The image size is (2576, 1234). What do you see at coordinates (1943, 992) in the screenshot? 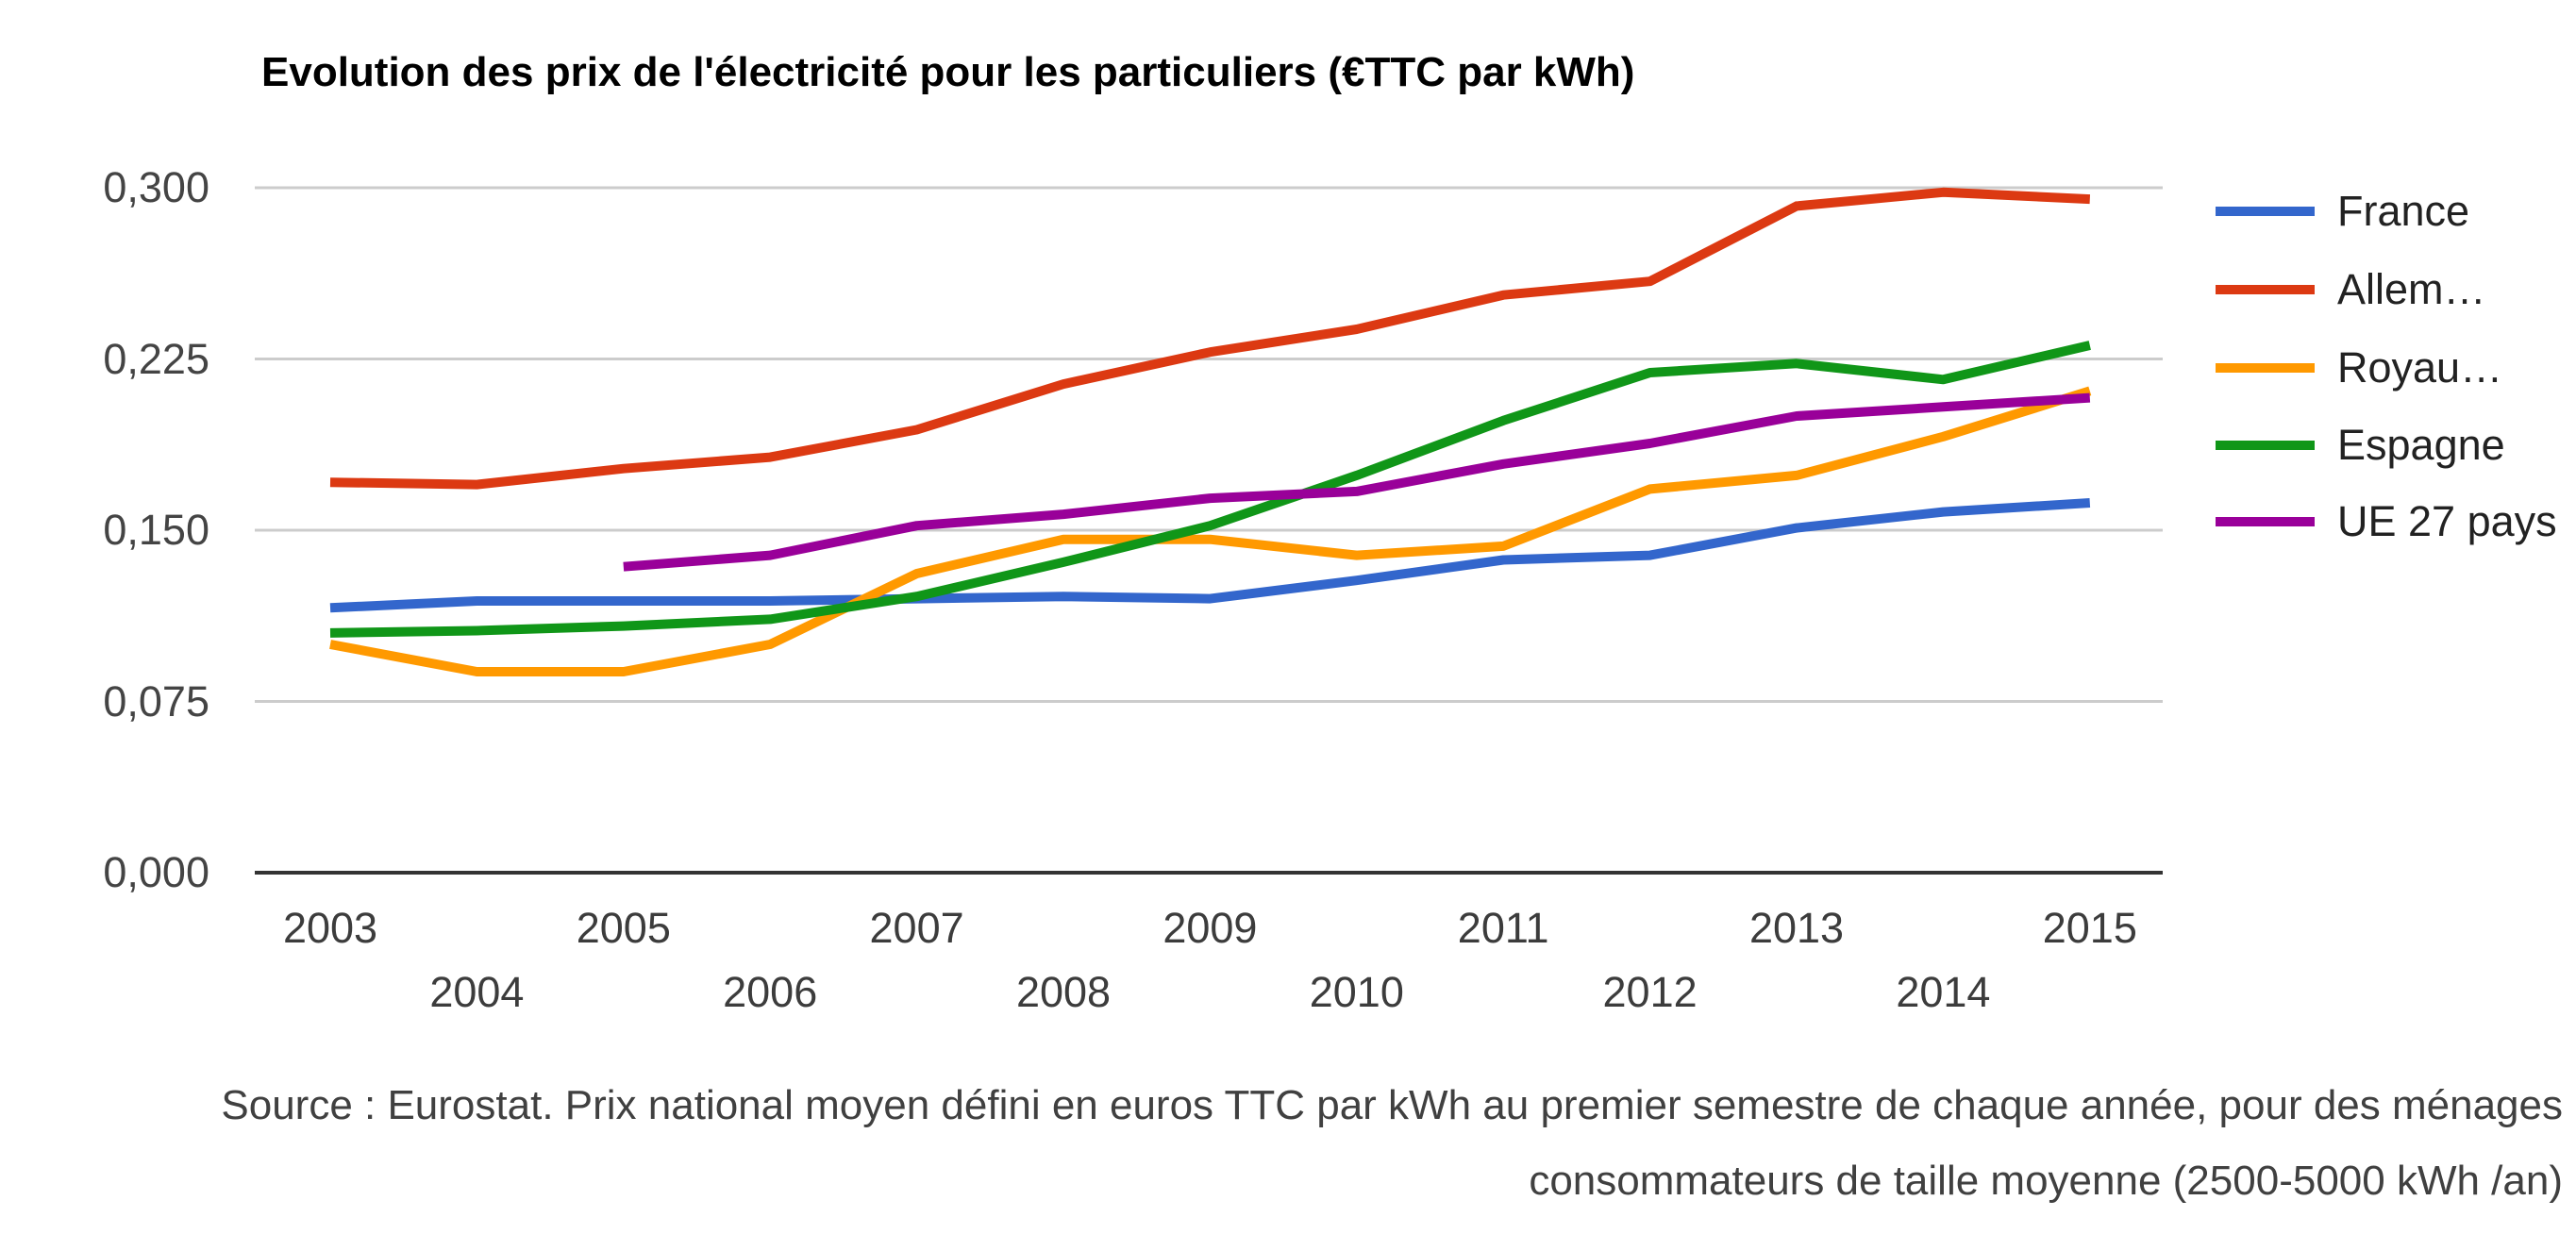
I see `x-axis-tick-label: 2014` at bounding box center [1943, 992].